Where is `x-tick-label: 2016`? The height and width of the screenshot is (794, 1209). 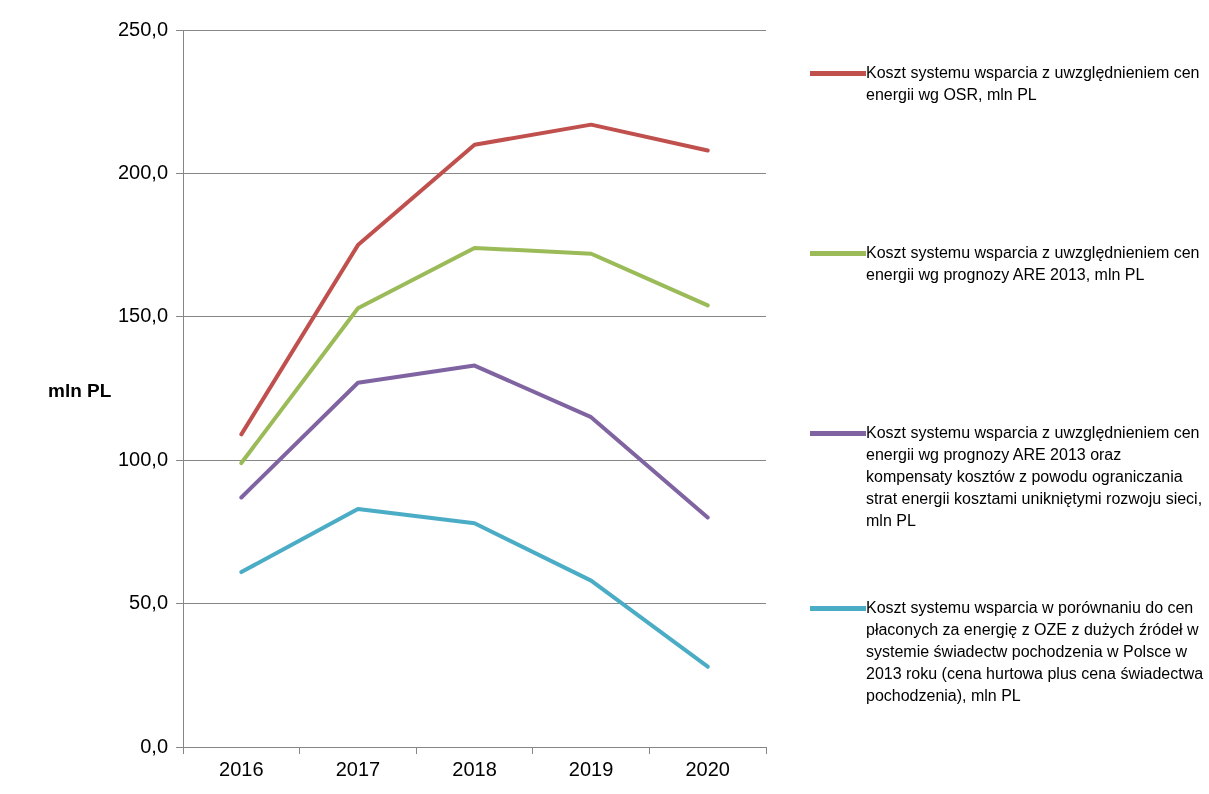 x-tick-label: 2016 is located at coordinates (241, 768).